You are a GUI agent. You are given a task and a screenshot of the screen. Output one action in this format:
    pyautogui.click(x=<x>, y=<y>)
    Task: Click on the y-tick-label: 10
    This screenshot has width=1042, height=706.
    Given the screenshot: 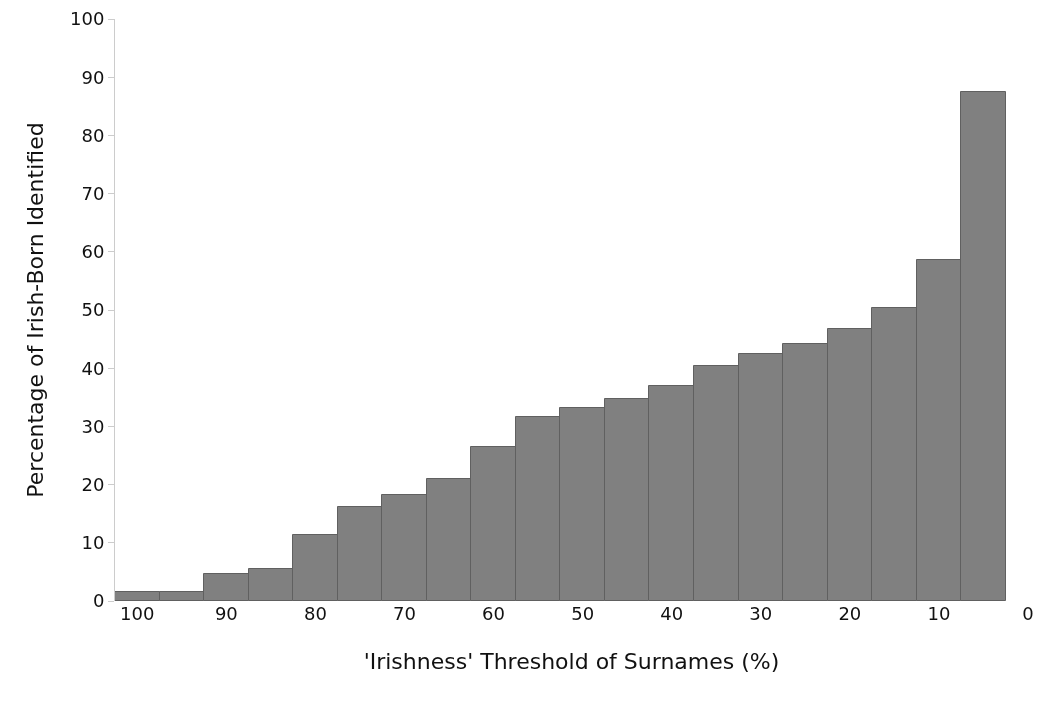 What is the action you would take?
    pyautogui.click(x=93, y=543)
    